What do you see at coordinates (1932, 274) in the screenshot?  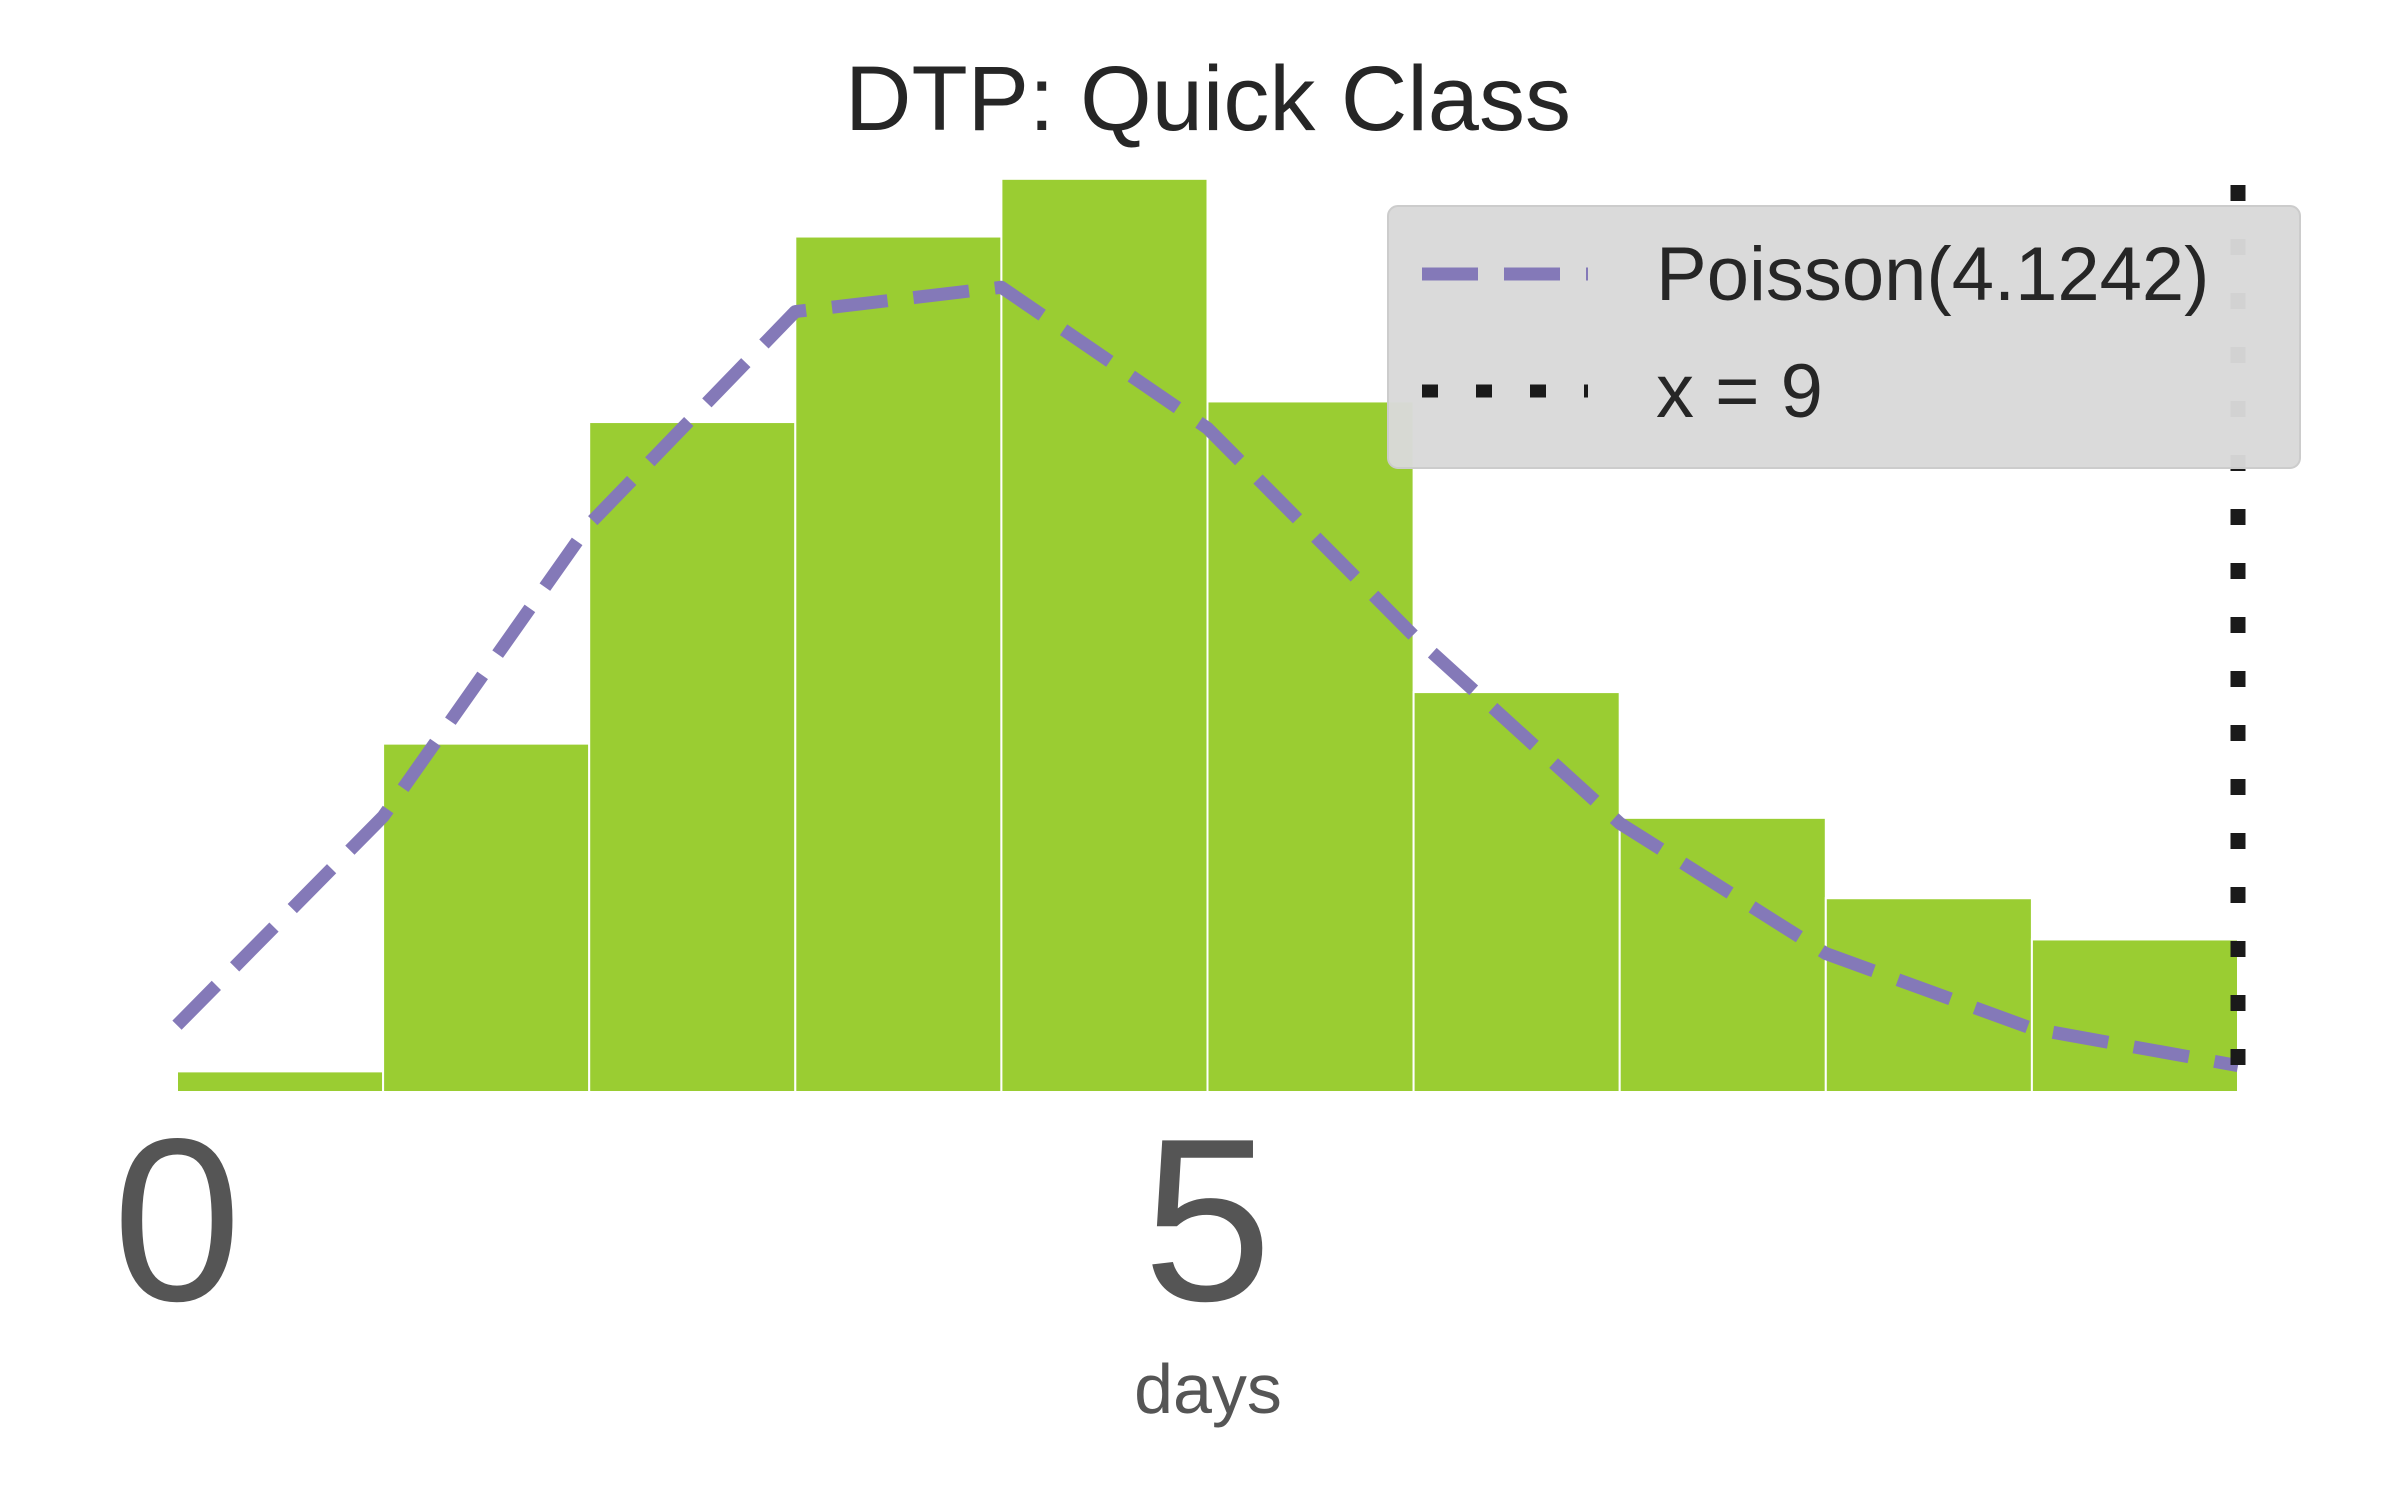 I see `legend-label-poisson: Poisson(4.1242)` at bounding box center [1932, 274].